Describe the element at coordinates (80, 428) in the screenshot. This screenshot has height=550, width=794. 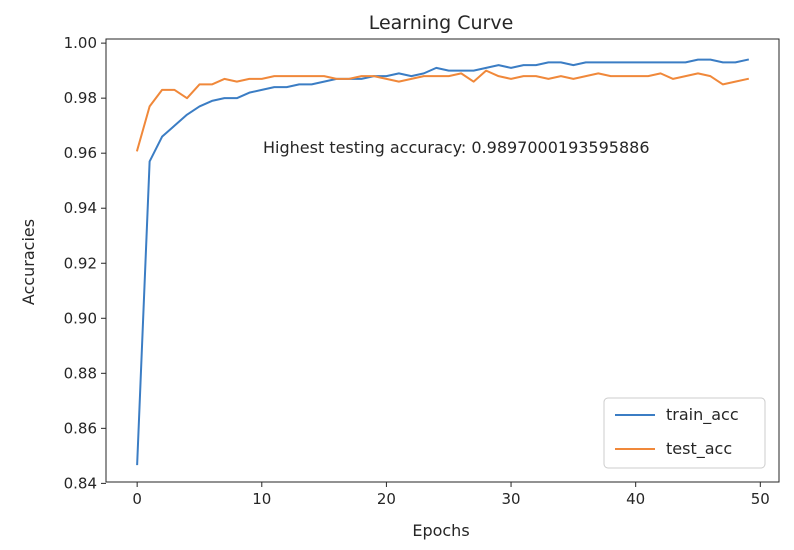
I see `y-tick-label: 0.86` at that location.